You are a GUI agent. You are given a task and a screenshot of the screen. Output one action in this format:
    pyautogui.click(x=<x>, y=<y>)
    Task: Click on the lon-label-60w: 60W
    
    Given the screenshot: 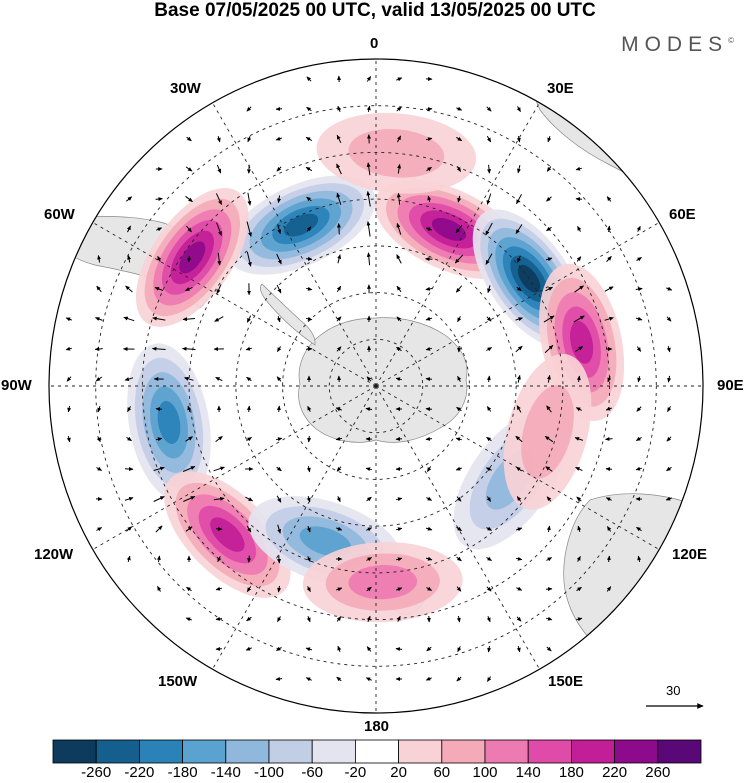 What is the action you would take?
    pyautogui.click(x=59, y=214)
    